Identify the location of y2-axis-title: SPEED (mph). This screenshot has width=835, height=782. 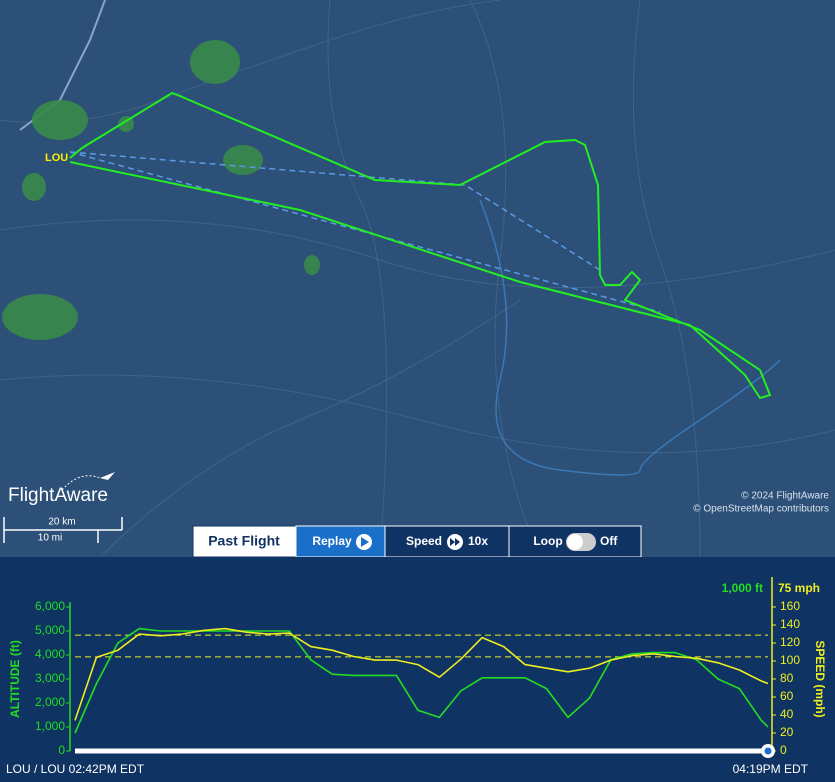
(820, 678).